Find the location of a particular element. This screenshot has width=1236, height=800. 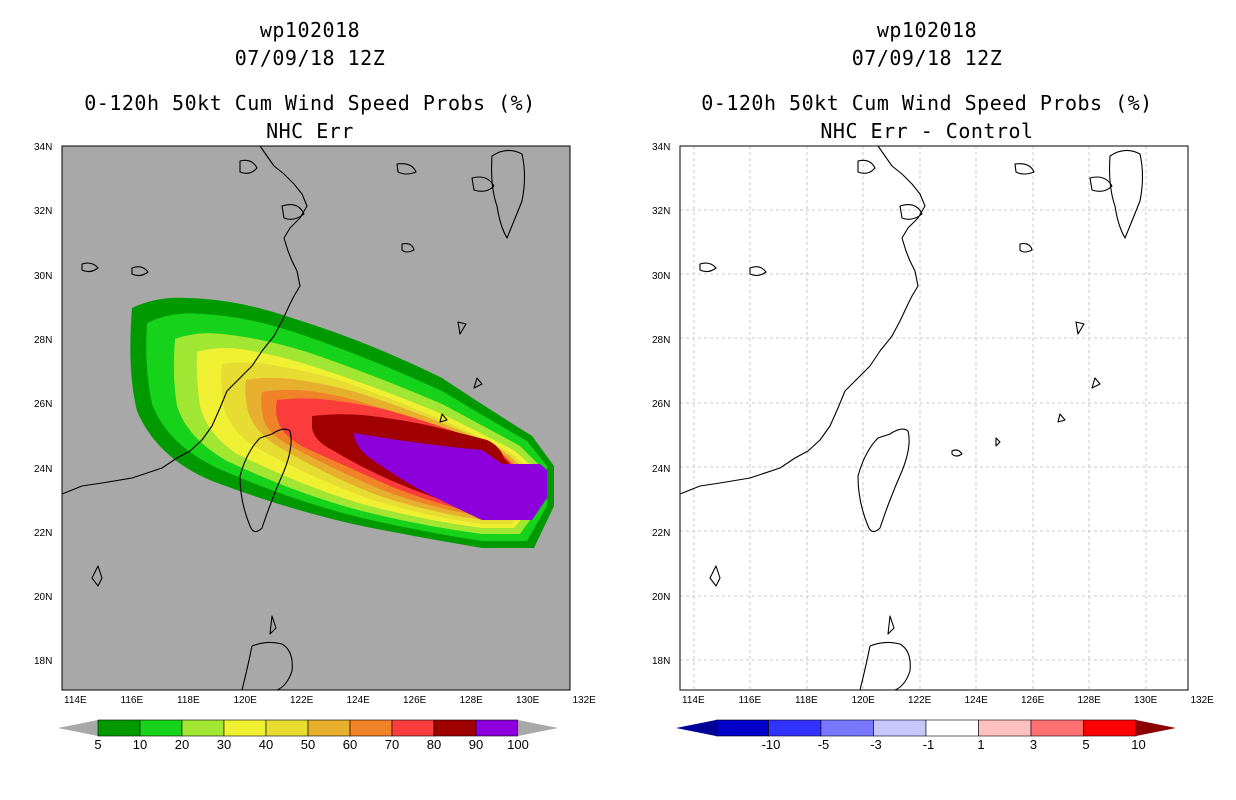

right-lat-label: 20N is located at coordinates (661, 598).